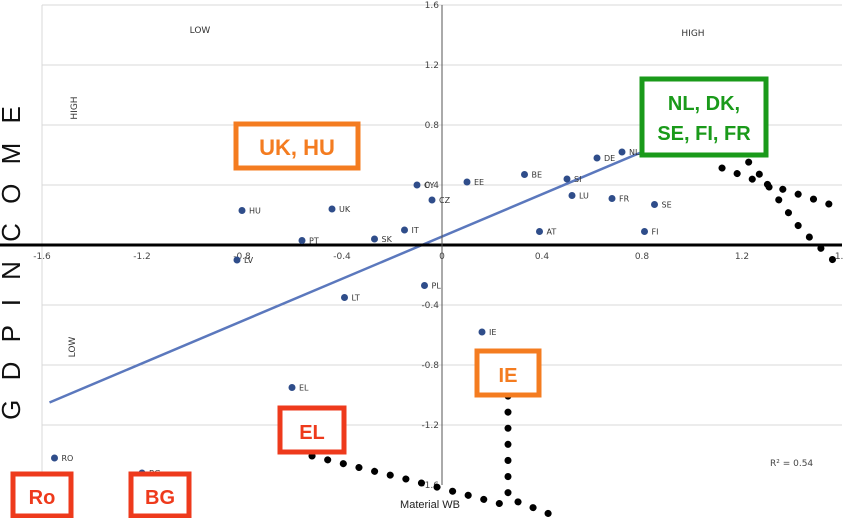  I want to click on annotation-nl-group: NL, DK, SE, FI, FR, so click(704, 117).